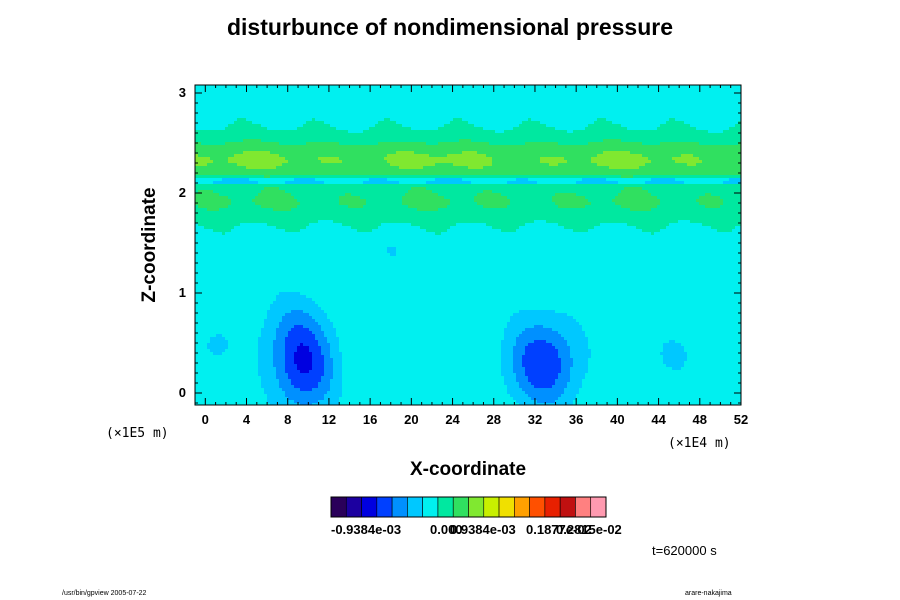  What do you see at coordinates (659, 419) in the screenshot?
I see `x-tick-label: 44` at bounding box center [659, 419].